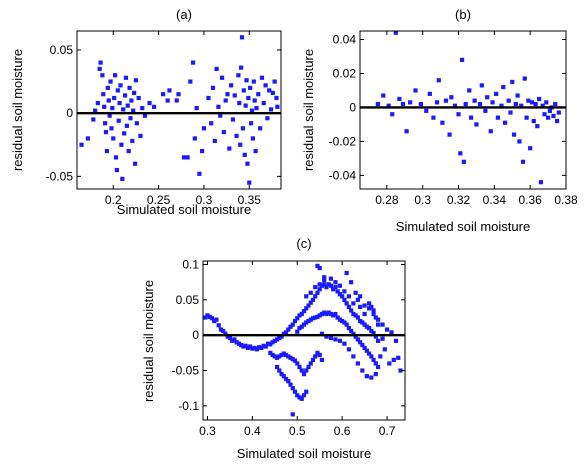 The width and height of the screenshot is (586, 469). What do you see at coordinates (148, 341) in the screenshot?
I see `panel-c-y-axis-label: residual soil moisture` at bounding box center [148, 341].